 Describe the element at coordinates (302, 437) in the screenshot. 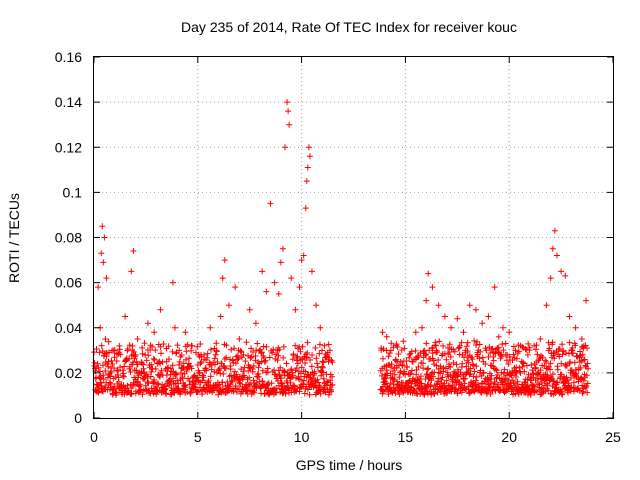

I see `x-tick-label: 10` at that location.